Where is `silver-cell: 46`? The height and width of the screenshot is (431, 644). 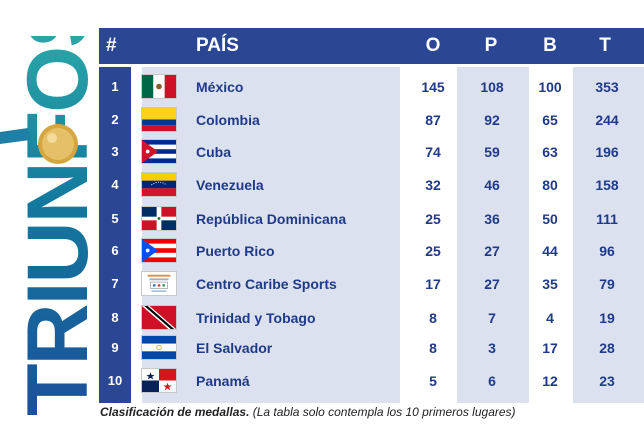 silver-cell: 46 is located at coordinates (492, 185).